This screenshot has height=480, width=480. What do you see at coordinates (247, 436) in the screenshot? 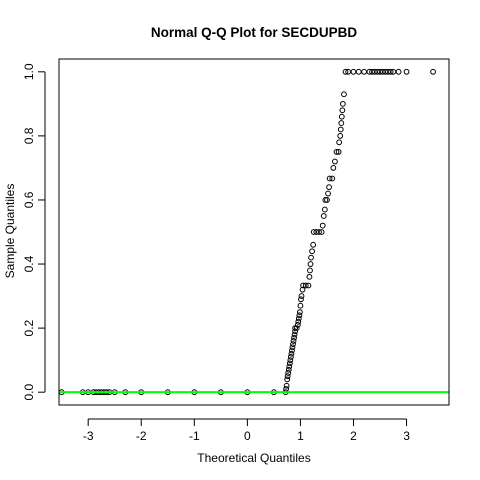
I see `x-tick-label: 0` at bounding box center [247, 436].